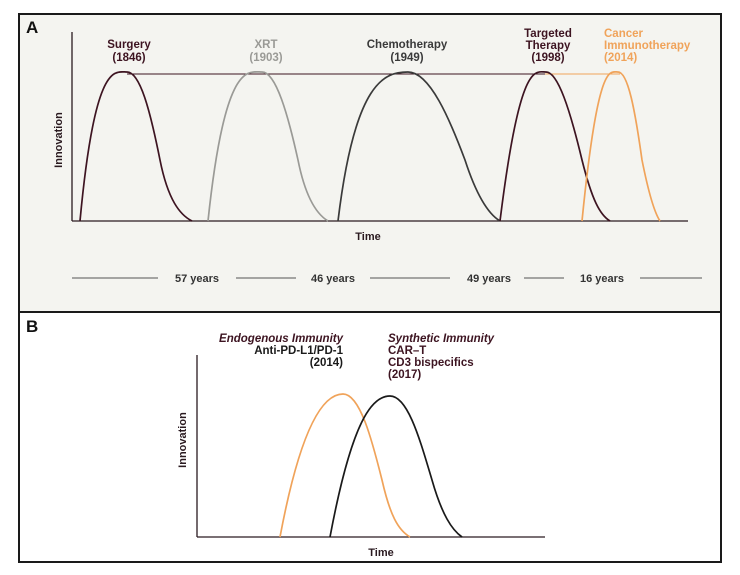  What do you see at coordinates (548, 46) in the screenshot?
I see `targeted-therapy-label-2: Therapy` at bounding box center [548, 46].